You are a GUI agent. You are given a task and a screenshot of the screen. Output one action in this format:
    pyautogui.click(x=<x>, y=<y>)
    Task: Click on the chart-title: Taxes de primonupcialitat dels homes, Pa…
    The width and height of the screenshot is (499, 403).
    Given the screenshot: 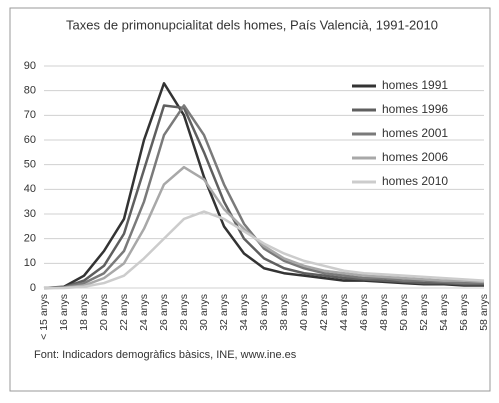 What is the action you would take?
    pyautogui.click(x=252, y=24)
    